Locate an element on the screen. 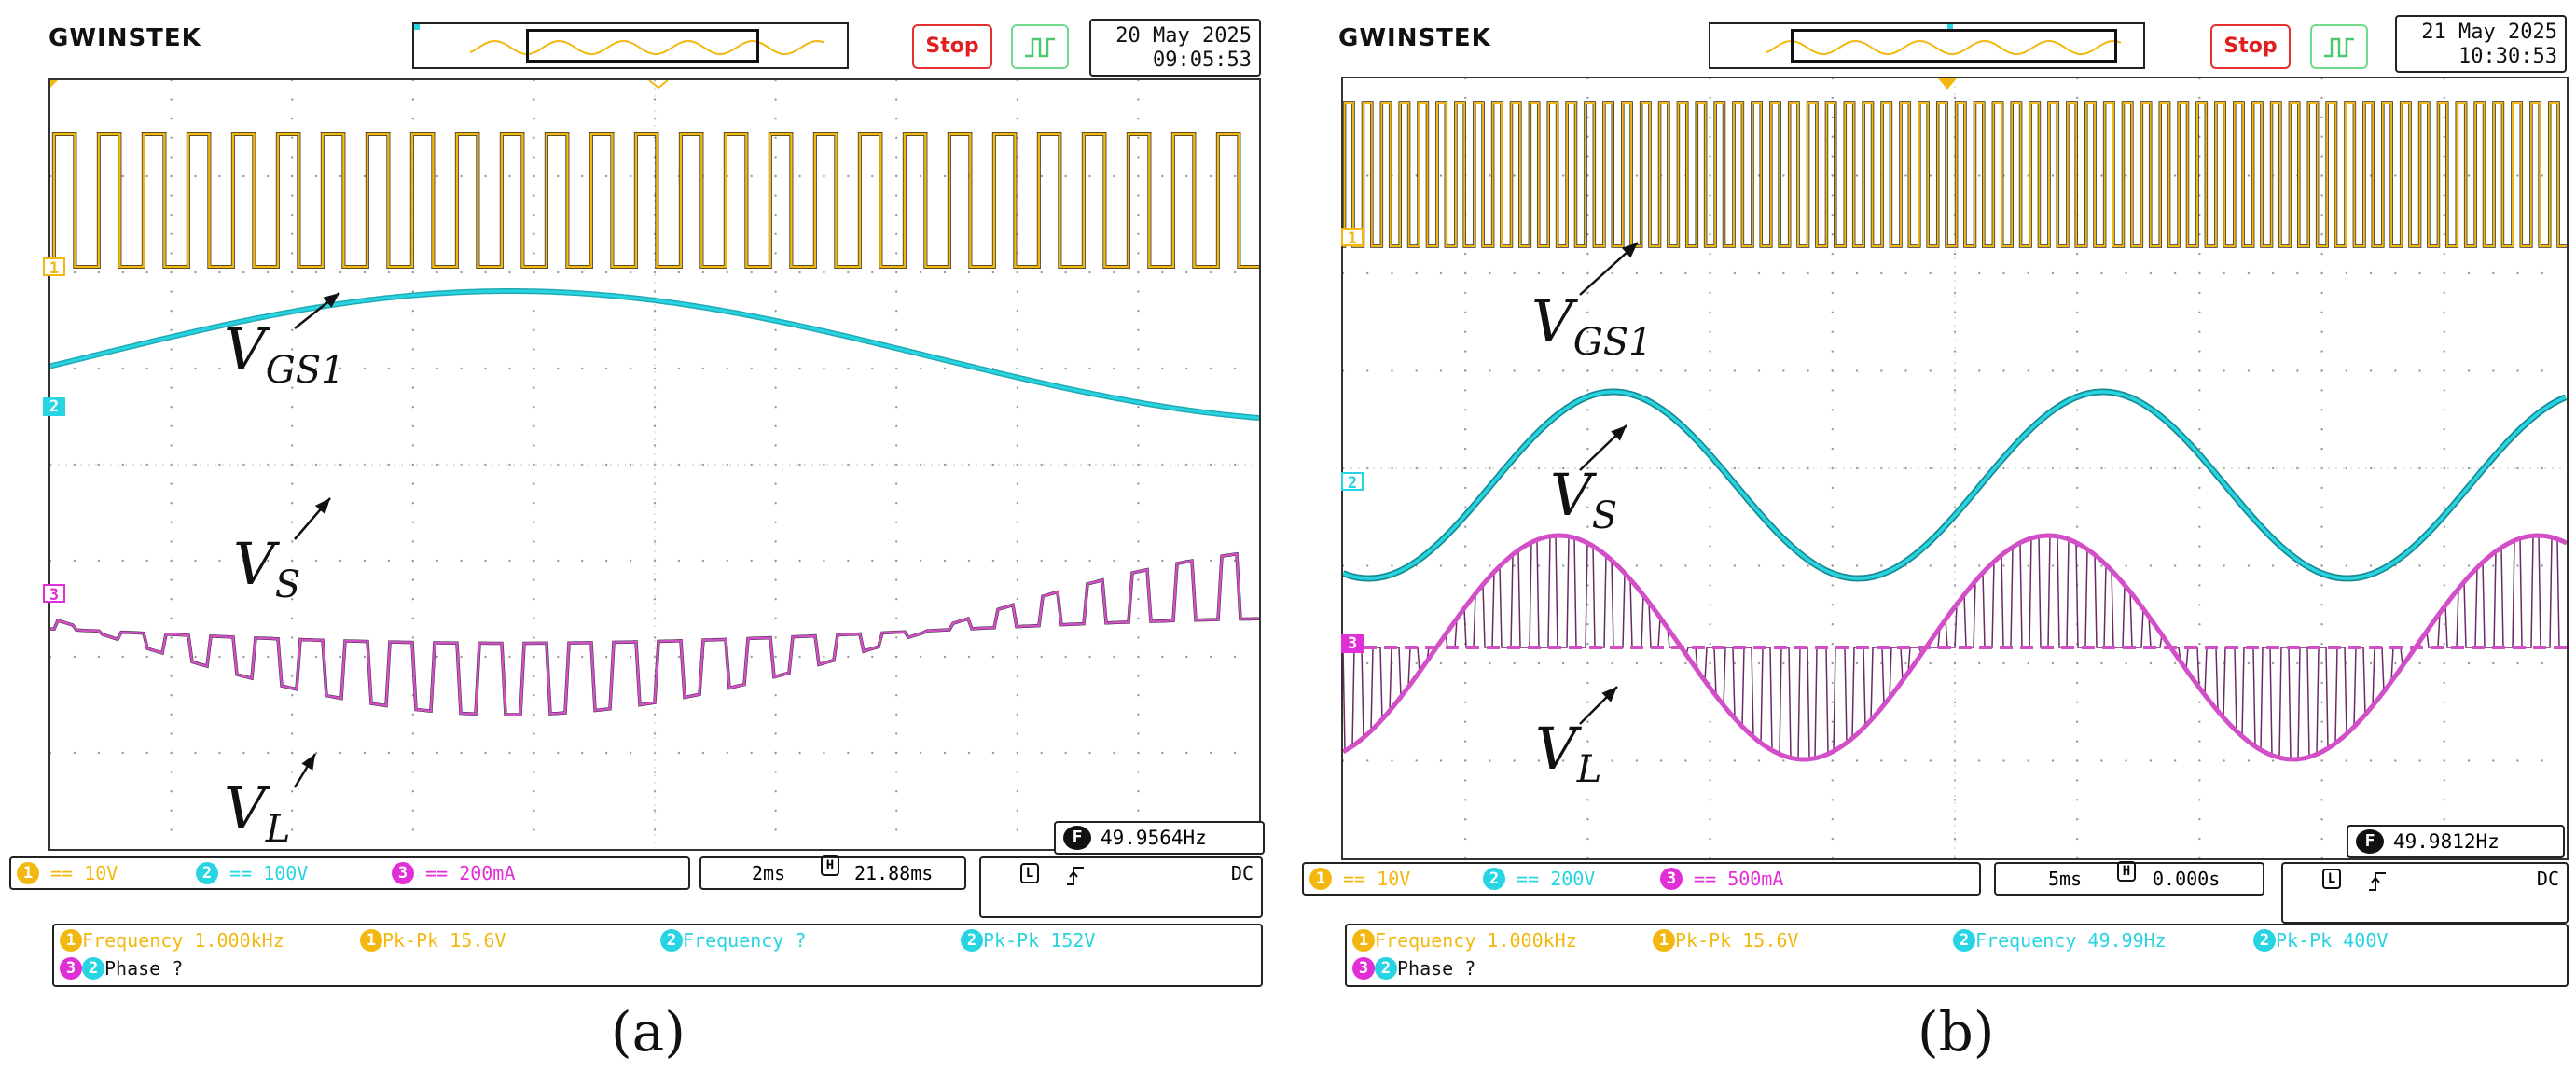 The height and width of the screenshot is (1085, 2576). measurement-item: 2 Frequency ? is located at coordinates (733, 940).